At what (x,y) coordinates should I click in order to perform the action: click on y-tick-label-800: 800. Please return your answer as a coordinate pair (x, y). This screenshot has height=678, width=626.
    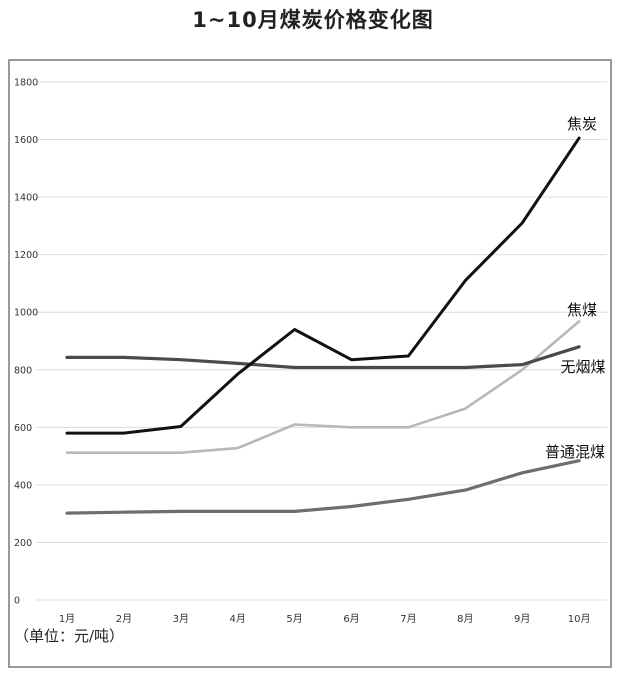
    Looking at the image, I should click on (23, 370).